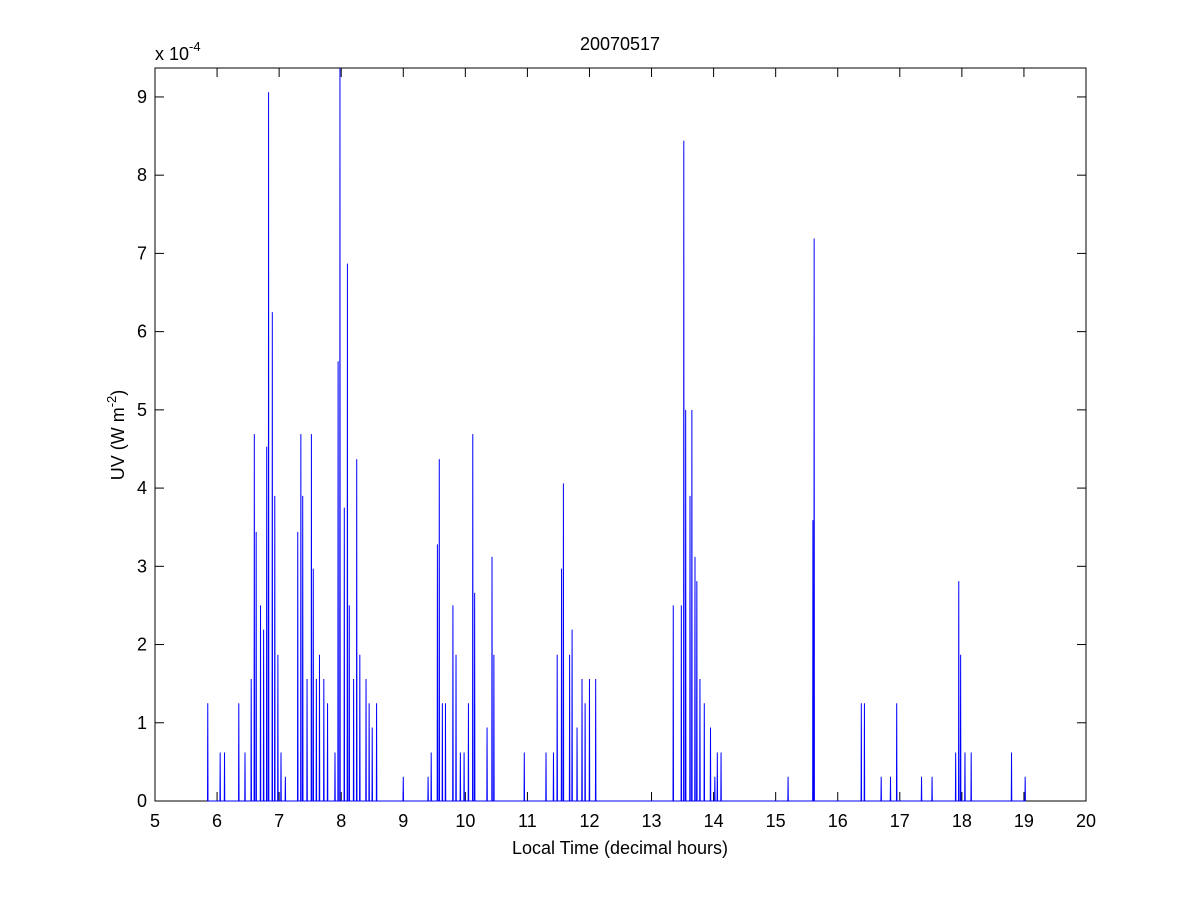 The height and width of the screenshot is (900, 1200). I want to click on y-multiplier-exponent: -4, so click(195, 46).